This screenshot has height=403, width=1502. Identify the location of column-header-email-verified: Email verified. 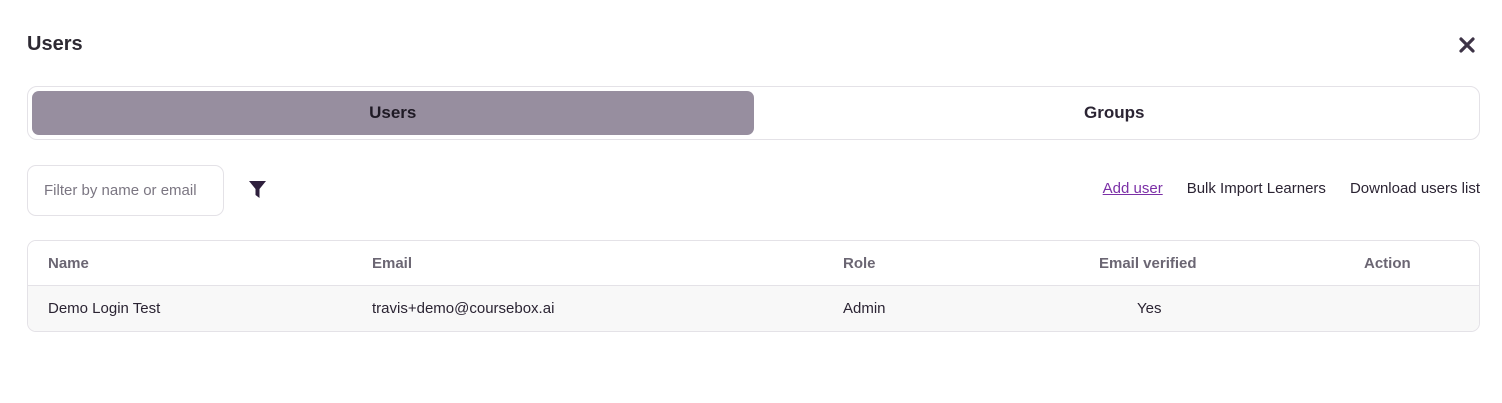
(1148, 263).